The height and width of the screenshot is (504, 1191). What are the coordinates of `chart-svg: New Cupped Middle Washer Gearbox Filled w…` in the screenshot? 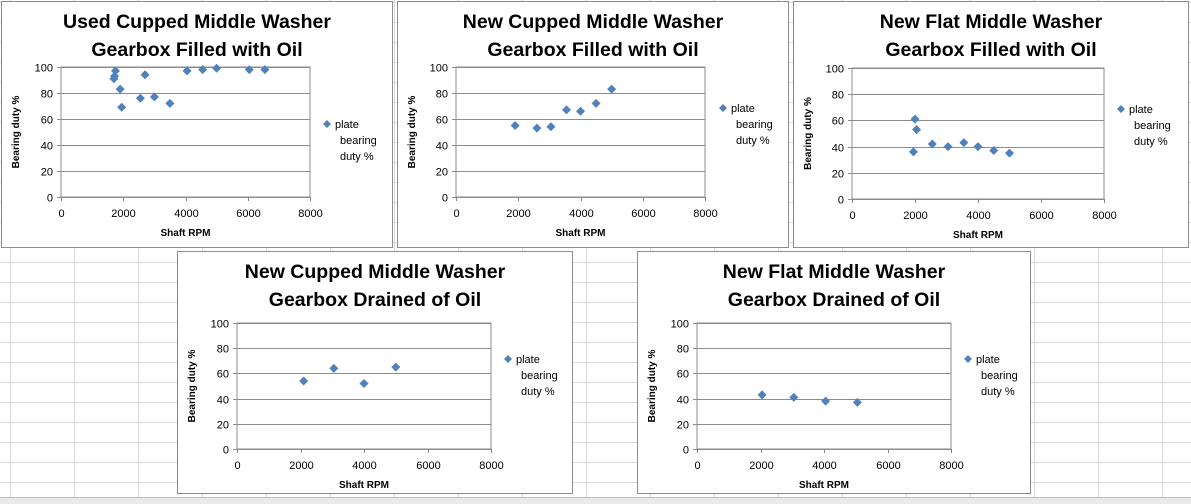 It's located at (590, 125).